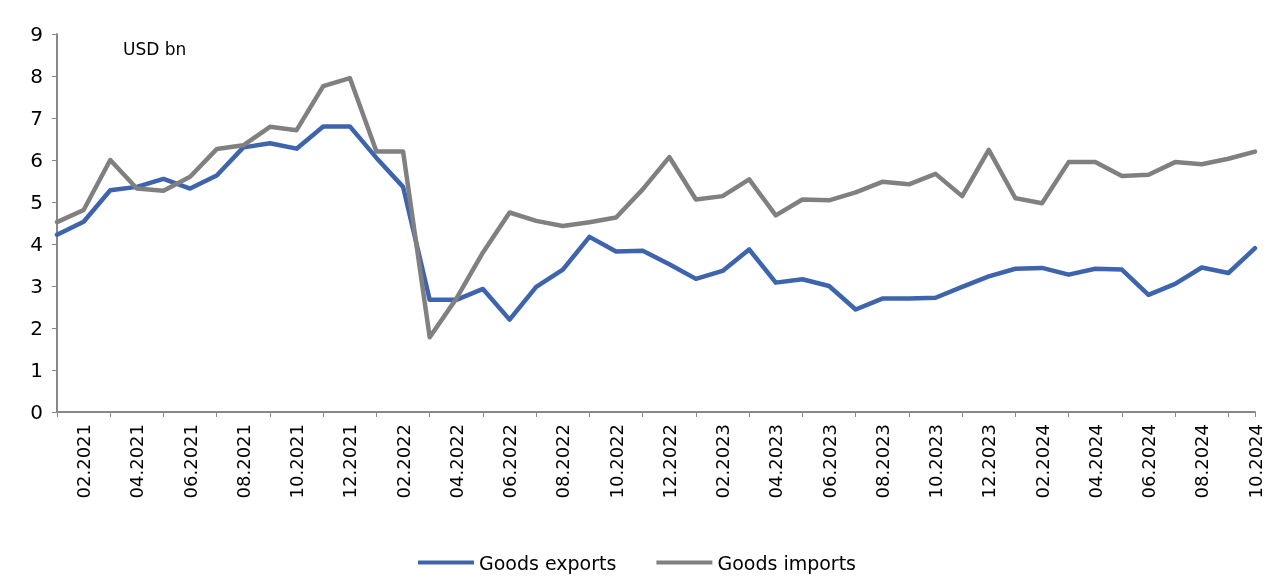  I want to click on x-tick-label: 08.2021, so click(243, 461).